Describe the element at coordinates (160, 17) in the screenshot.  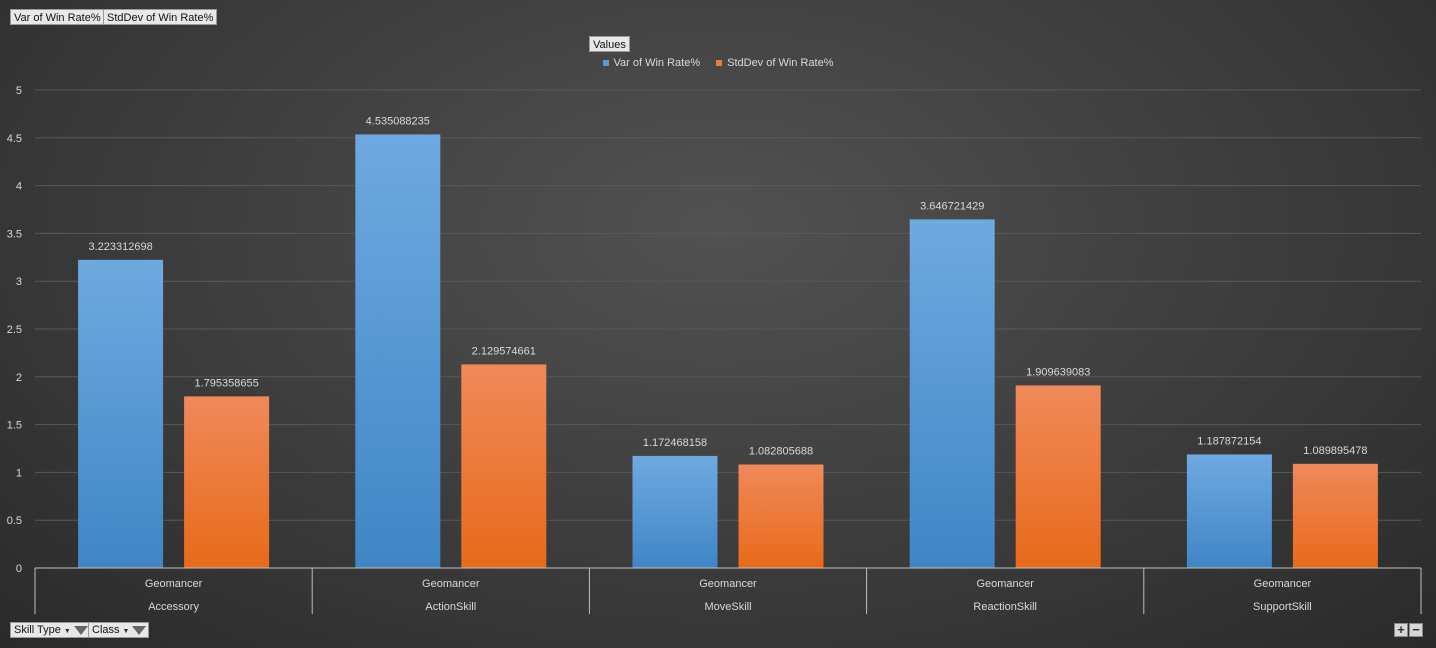
I see `stddev-field-button: StdDev of Win Rate%` at that location.